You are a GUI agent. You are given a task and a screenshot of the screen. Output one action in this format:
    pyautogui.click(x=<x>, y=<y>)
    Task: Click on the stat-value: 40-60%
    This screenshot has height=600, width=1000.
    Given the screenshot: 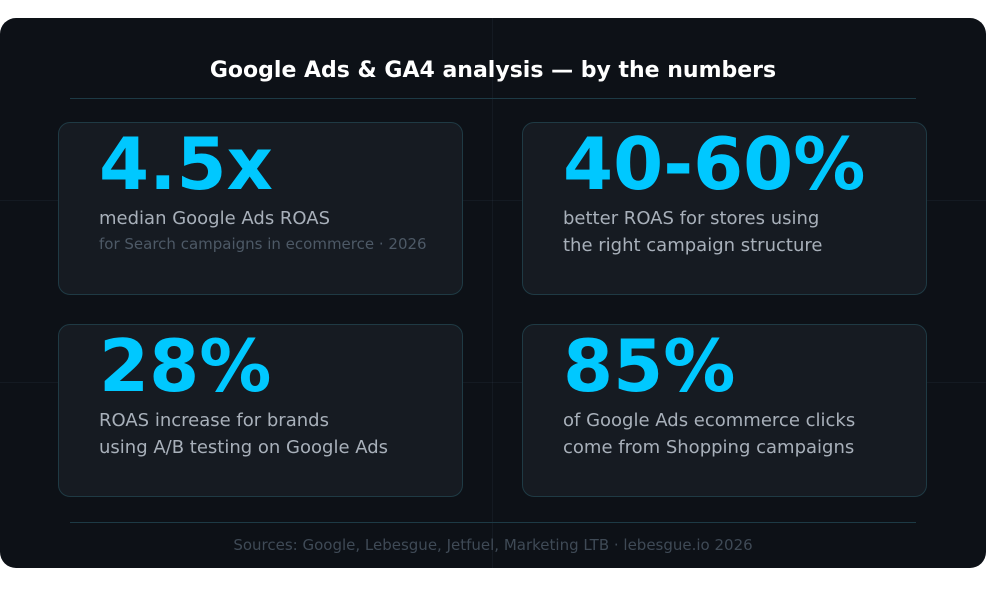 What is the action you would take?
    pyautogui.click(x=714, y=164)
    